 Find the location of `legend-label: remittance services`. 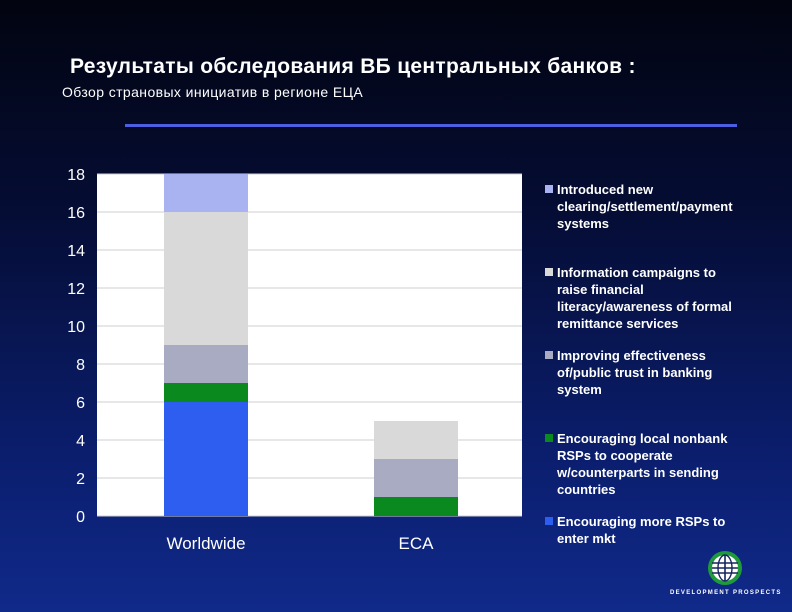

legend-label: remittance services is located at coordinates (617, 323).